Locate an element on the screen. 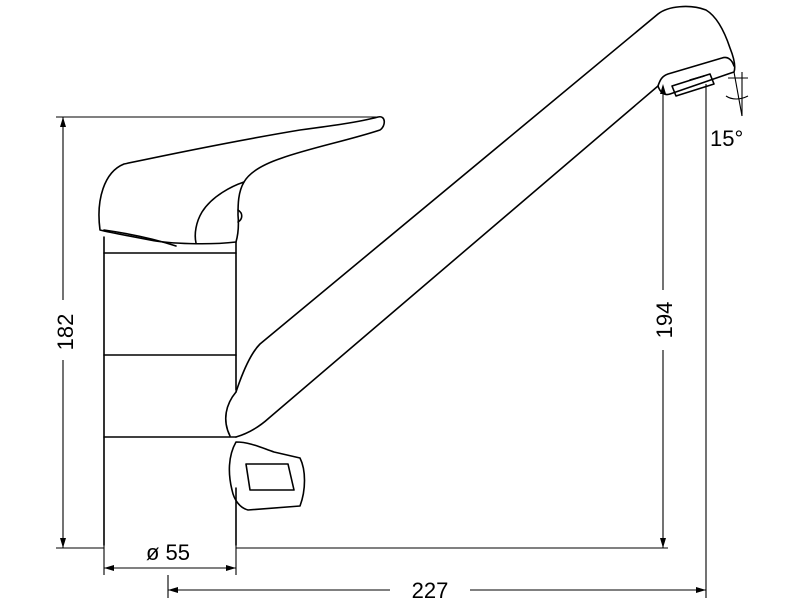 This screenshot has width=800, height=600. faucet-body is located at coordinates (170, 391).